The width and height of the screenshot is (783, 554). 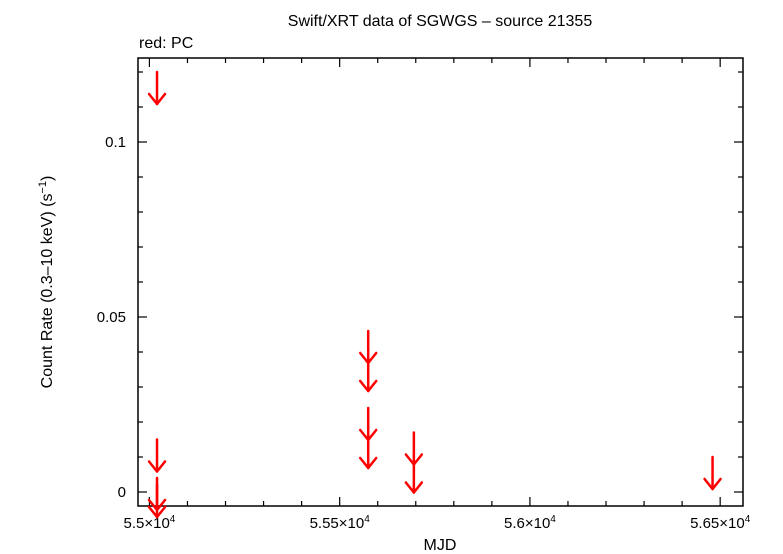 I want to click on y-tick-label: 0.05, so click(x=111, y=317).